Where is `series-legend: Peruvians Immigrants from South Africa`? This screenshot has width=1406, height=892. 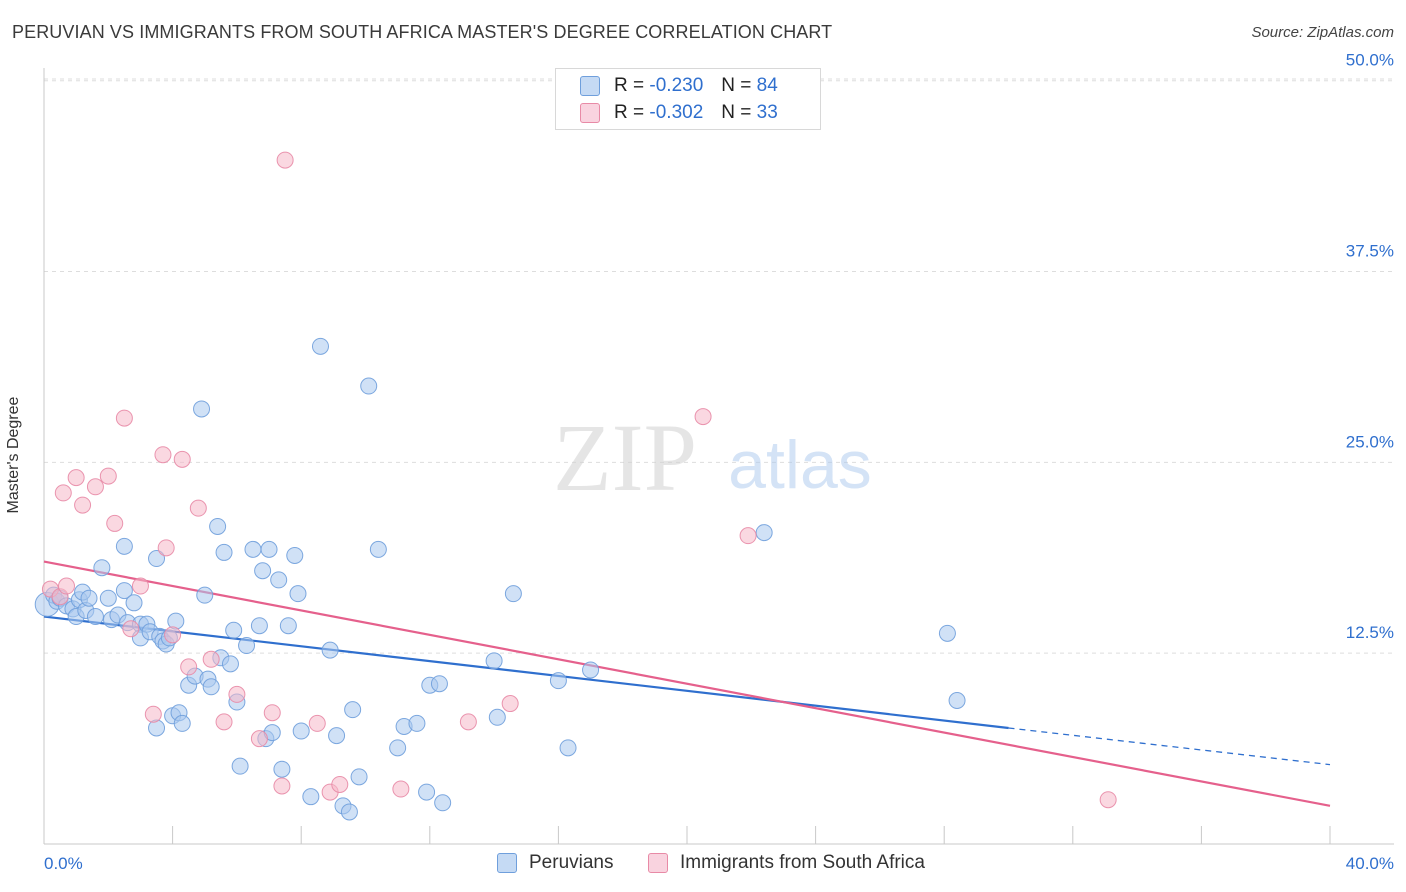 series-legend: Peruvians Immigrants from South Africa is located at coordinates (703, 865).